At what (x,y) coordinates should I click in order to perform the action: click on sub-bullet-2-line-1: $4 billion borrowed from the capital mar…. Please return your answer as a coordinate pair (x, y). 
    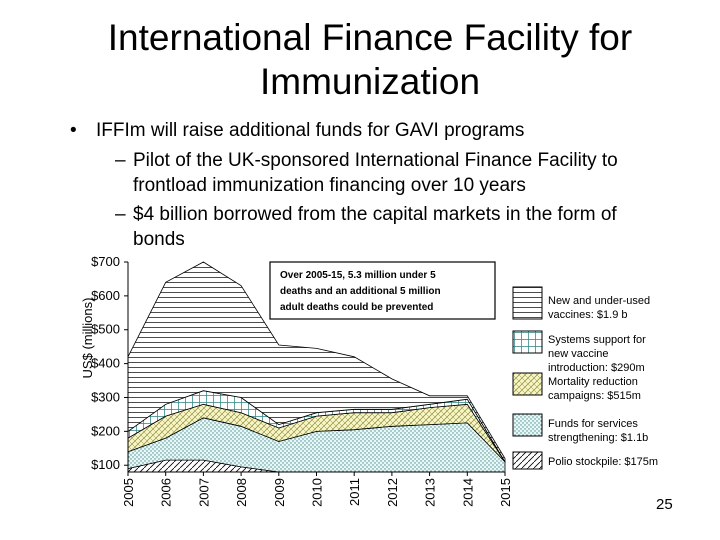
    Looking at the image, I should click on (375, 214).